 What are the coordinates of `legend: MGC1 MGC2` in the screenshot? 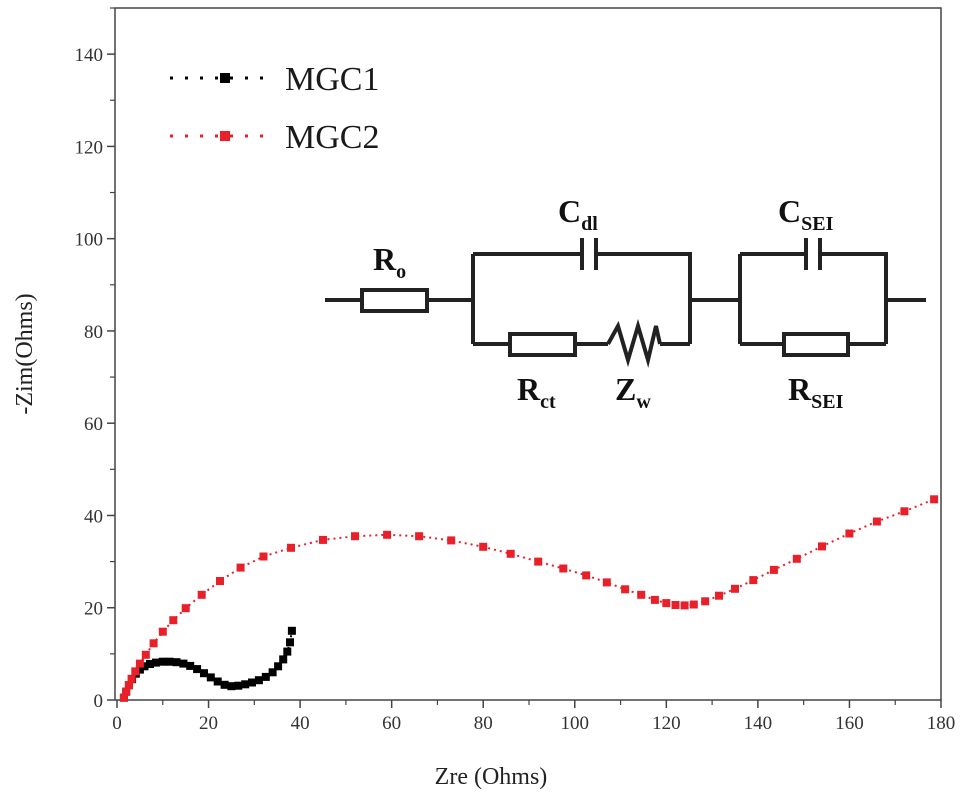 It's located at (274, 108).